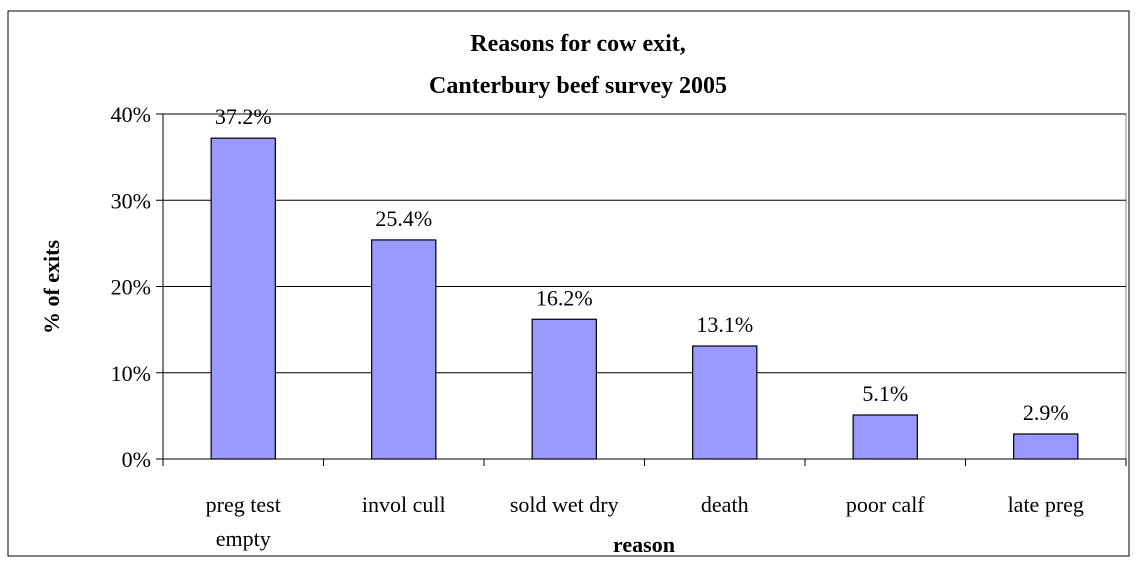 The image size is (1141, 566). Describe the element at coordinates (564, 297) in the screenshot. I see `data-label: 16.2%` at that location.